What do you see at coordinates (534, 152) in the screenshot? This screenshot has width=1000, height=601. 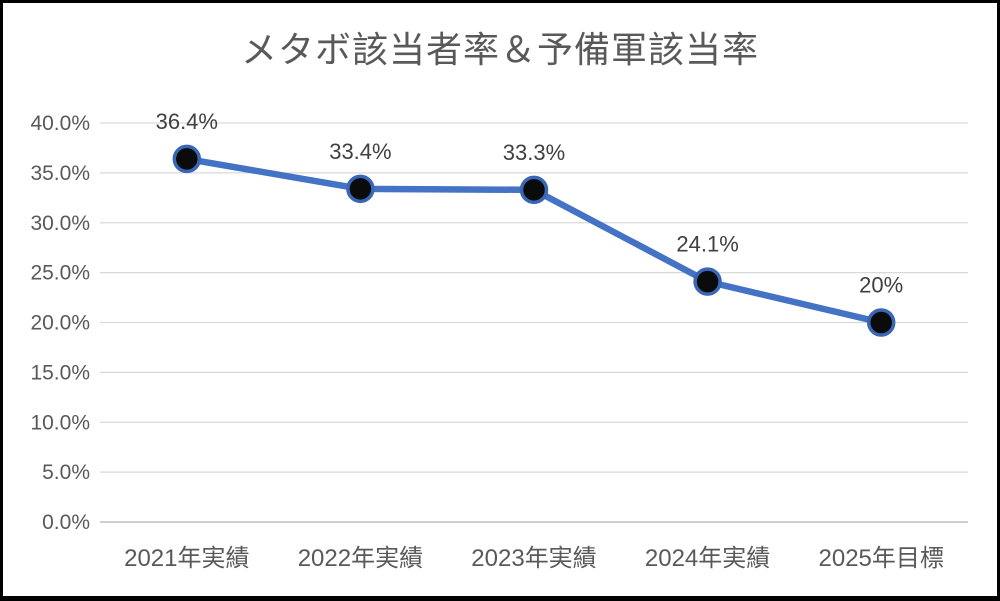 I see `data-point-label: 33.3%` at bounding box center [534, 152].